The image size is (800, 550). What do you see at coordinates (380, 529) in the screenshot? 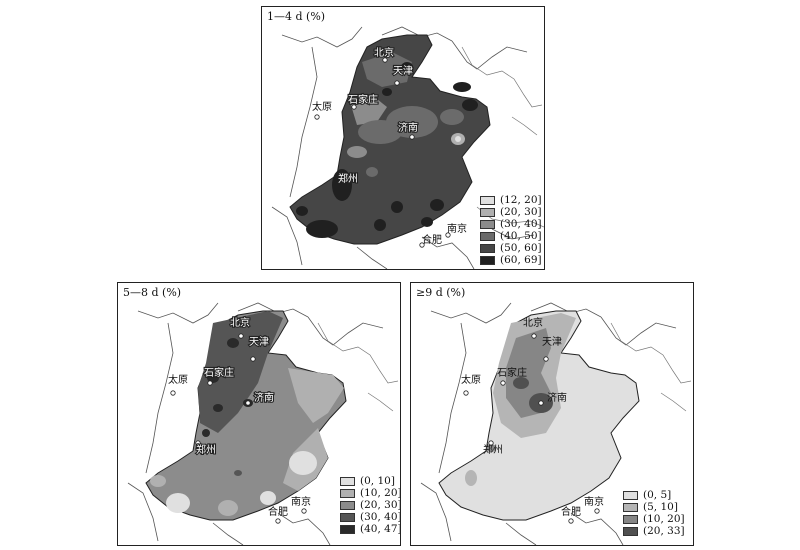
I see `legend-label: (40, 47]` at bounding box center [380, 529].